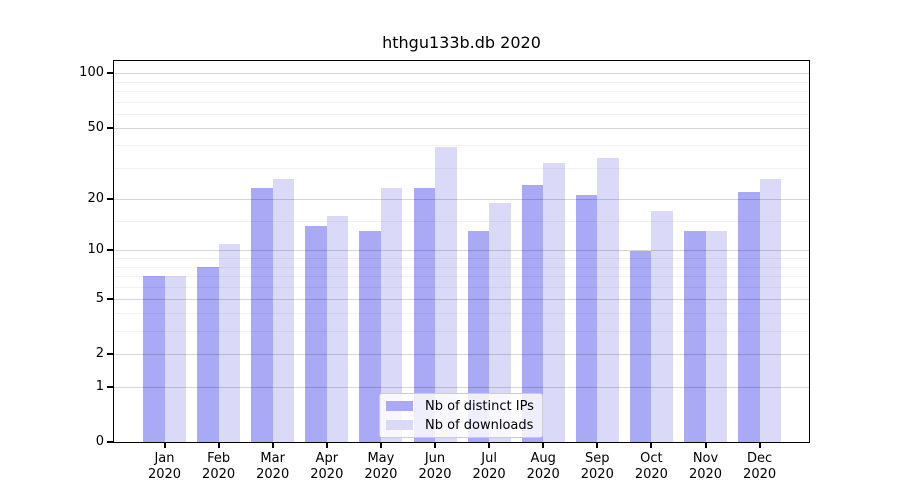  Describe the element at coordinates (479, 425) in the screenshot. I see `legend-label-downloads: Nb of downloads` at that location.